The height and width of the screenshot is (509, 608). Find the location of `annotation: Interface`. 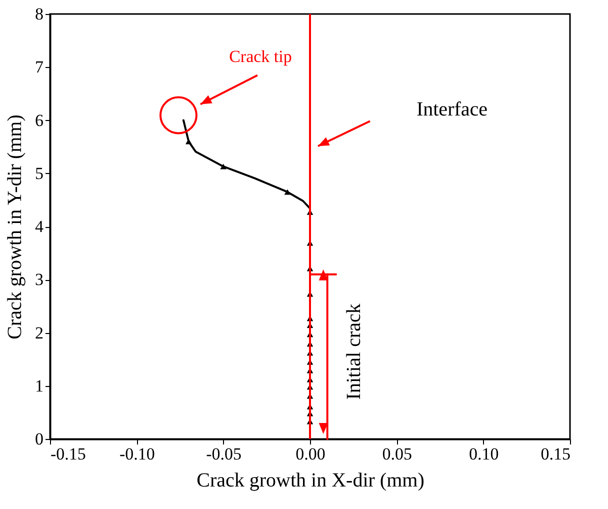

annotation: Interface is located at coordinates (452, 109).